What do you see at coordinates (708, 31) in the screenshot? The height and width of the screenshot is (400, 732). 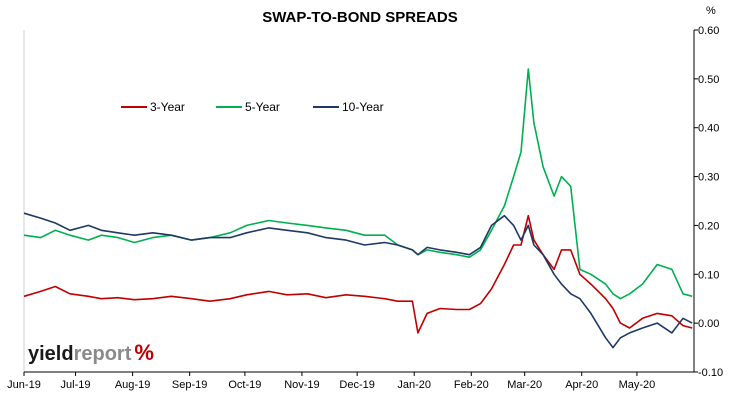 I see `y-tick-label: 0.60` at bounding box center [708, 31].